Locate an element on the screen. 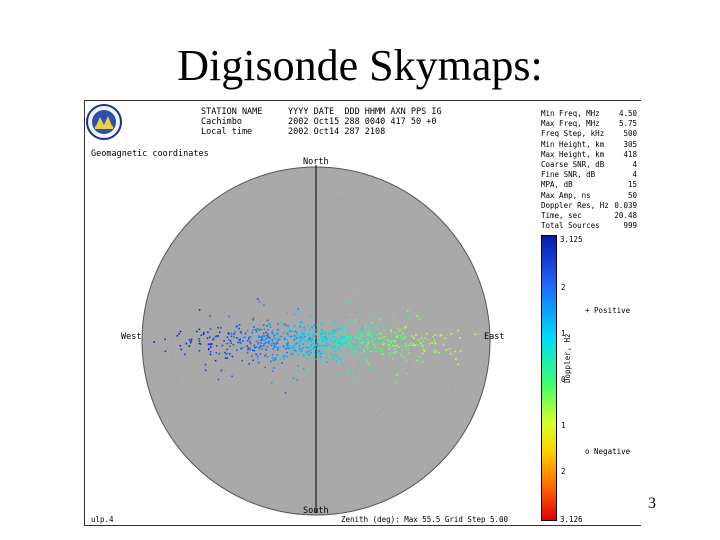 The width and height of the screenshot is (720, 540). colorbar-tick: 1 is located at coordinates (563, 333).